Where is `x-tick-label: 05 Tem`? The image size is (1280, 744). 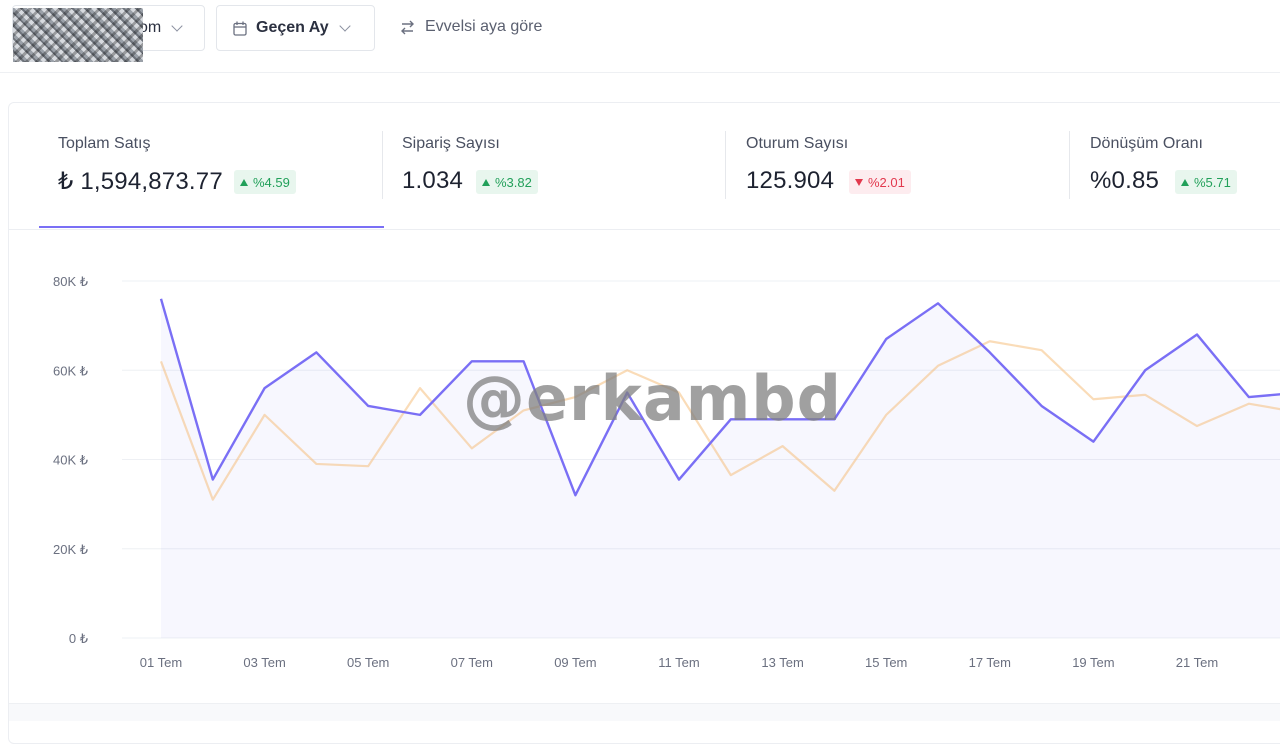 x-tick-label: 05 Tem is located at coordinates (368, 662).